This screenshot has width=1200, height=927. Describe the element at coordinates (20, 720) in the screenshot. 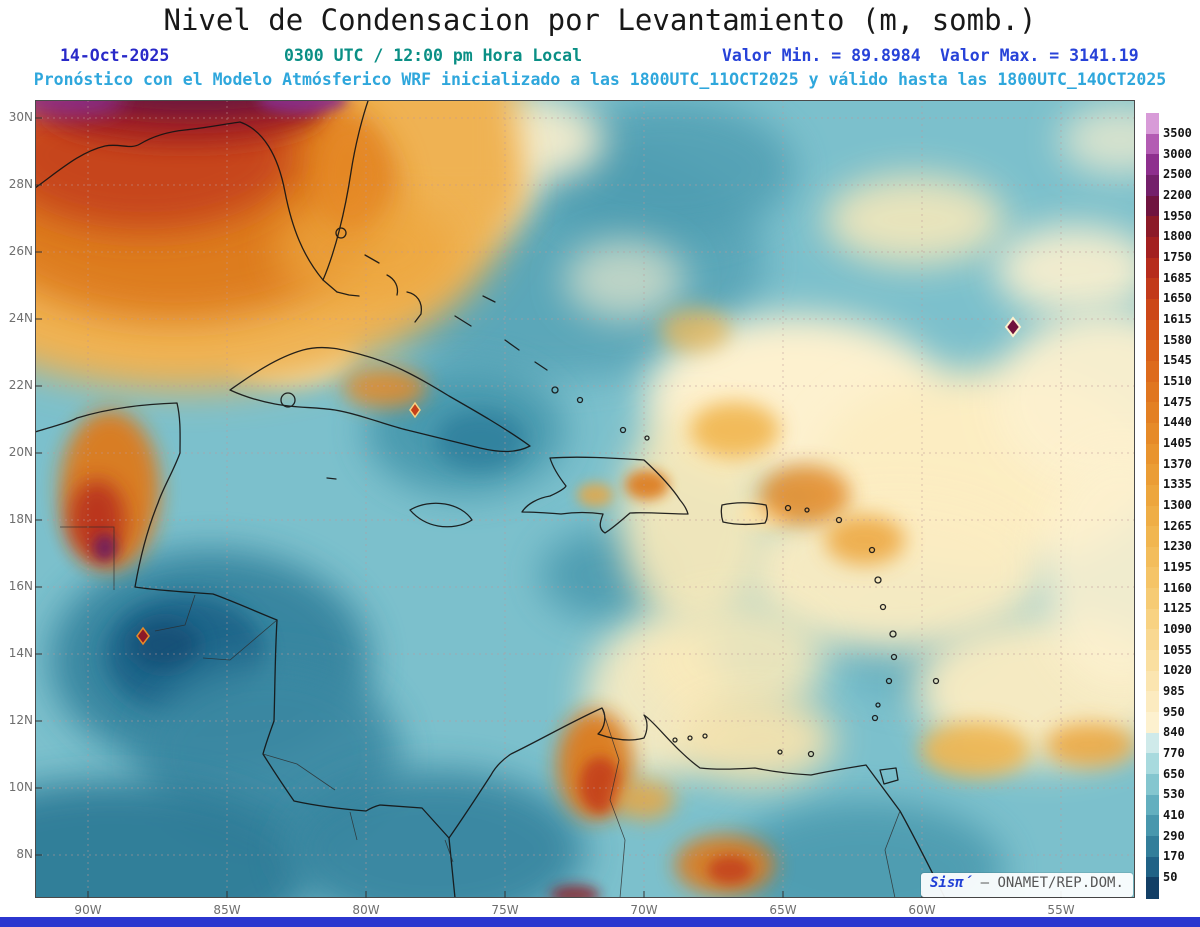

I see `lat-label: 12N` at that location.